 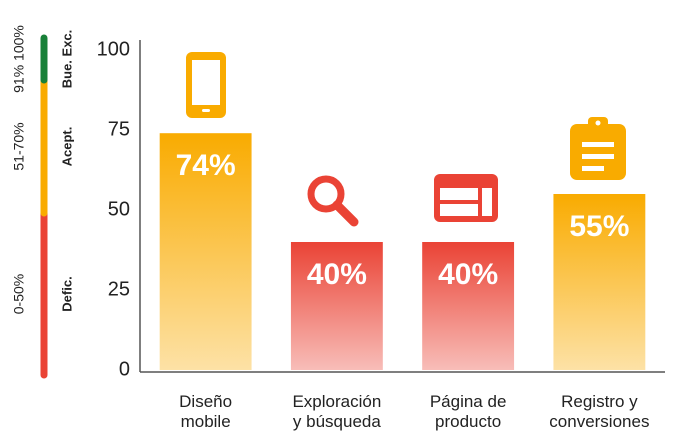 I want to click on x-tick-label: Exploración y búsqueda, so click(x=337, y=411).